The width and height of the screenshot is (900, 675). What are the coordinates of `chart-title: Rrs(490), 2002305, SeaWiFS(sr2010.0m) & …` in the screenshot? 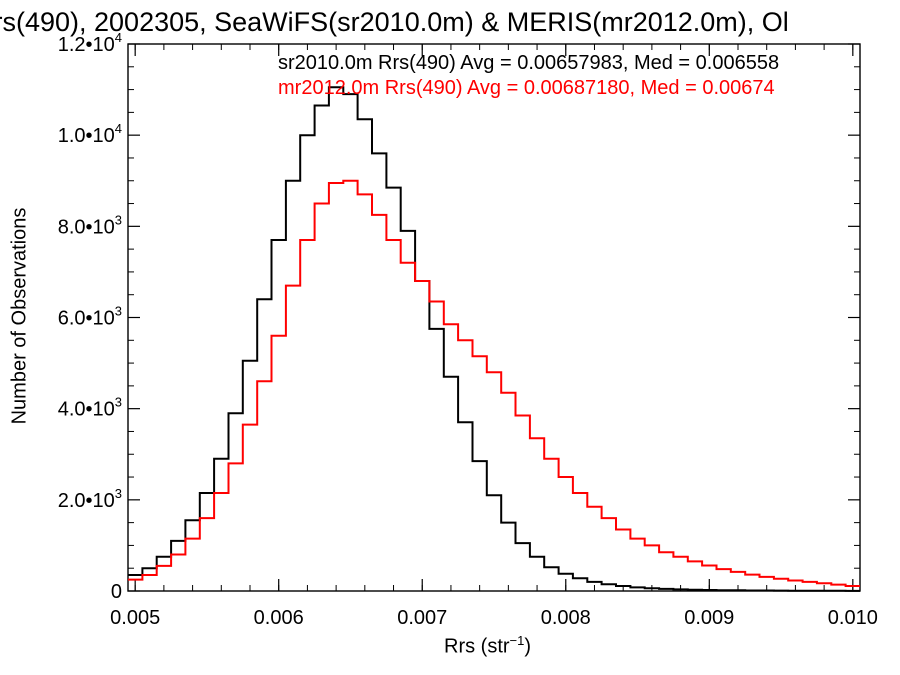 It's located at (394, 22).